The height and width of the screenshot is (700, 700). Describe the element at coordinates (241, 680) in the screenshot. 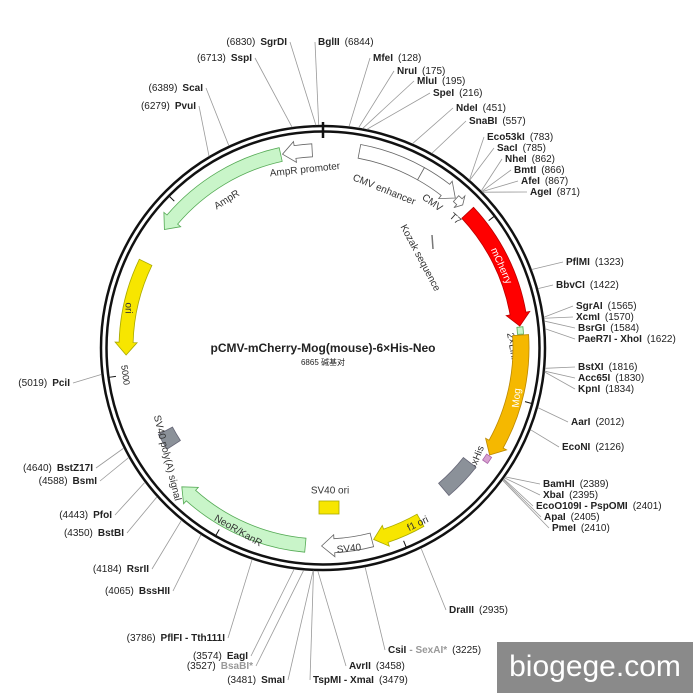

I see `site-position: (3481)` at that location.